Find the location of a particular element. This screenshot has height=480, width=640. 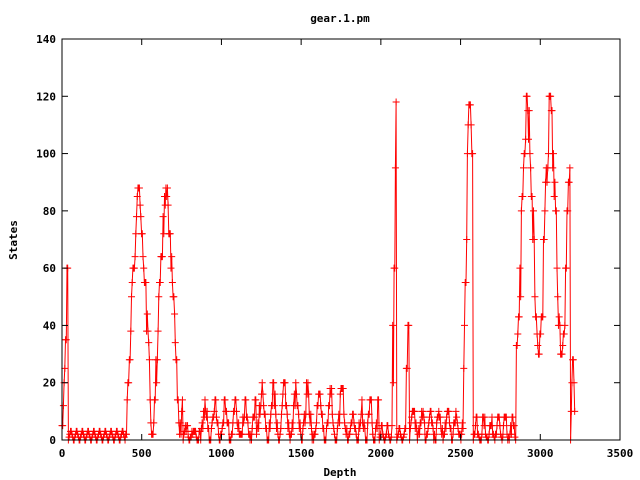

y-axis-label: States is located at coordinates (13, 240).